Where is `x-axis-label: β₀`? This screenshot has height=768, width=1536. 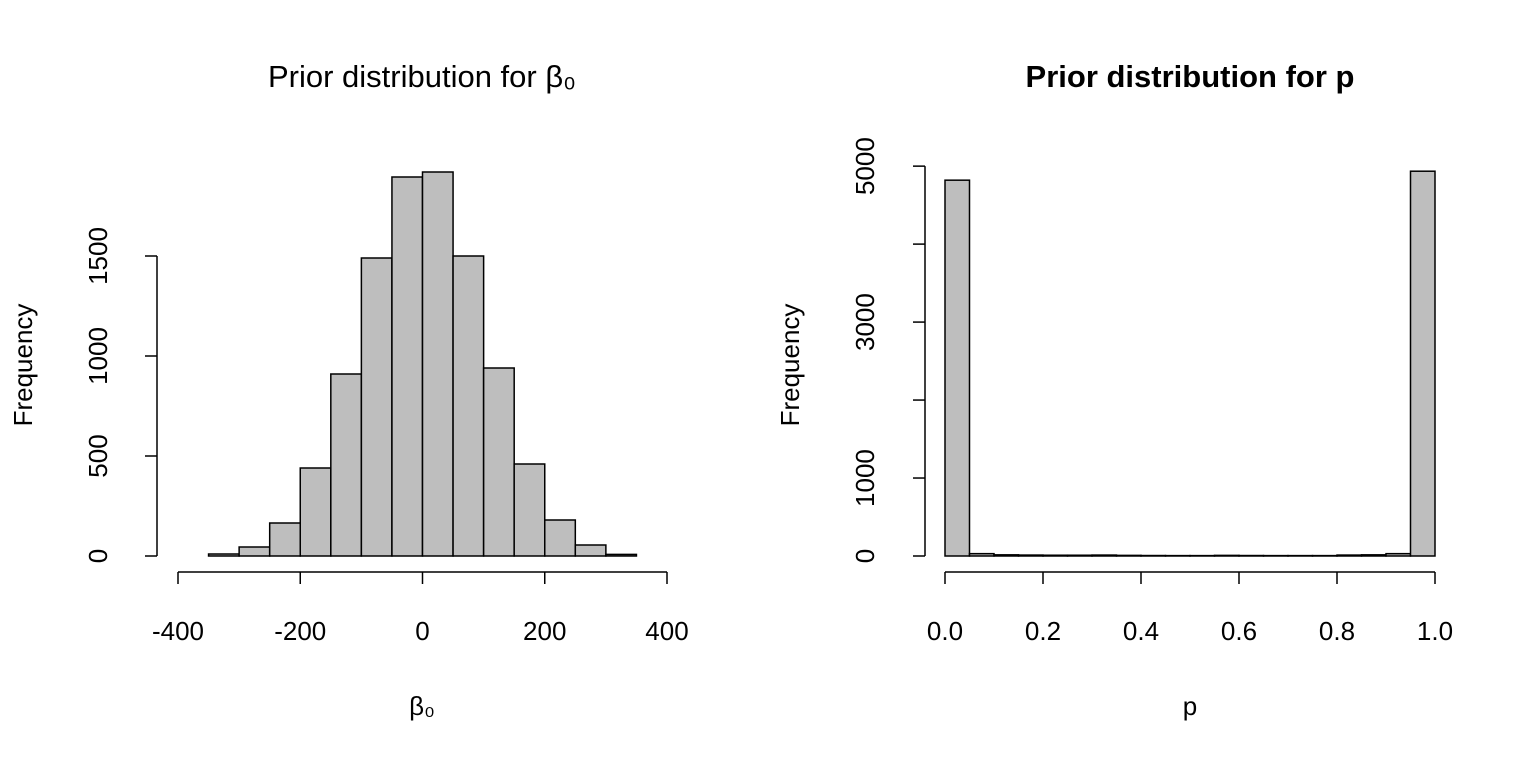 x-axis-label: β₀ is located at coordinates (422, 706).